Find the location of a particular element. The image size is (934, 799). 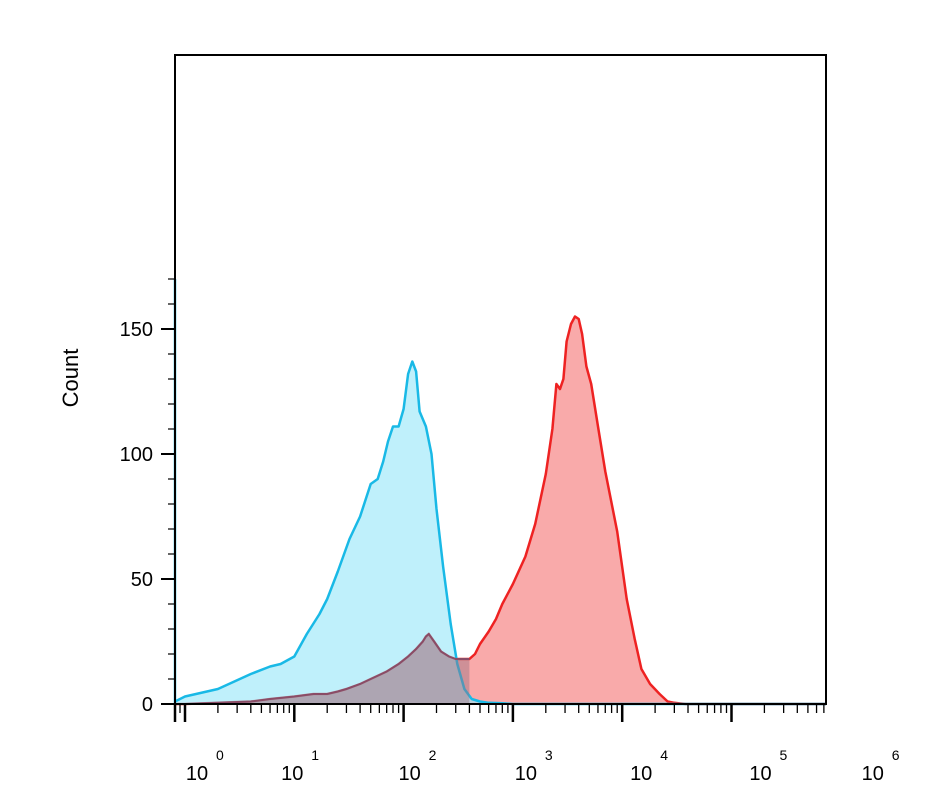

x-tick-label-exponent: 2 is located at coordinates (433, 755).